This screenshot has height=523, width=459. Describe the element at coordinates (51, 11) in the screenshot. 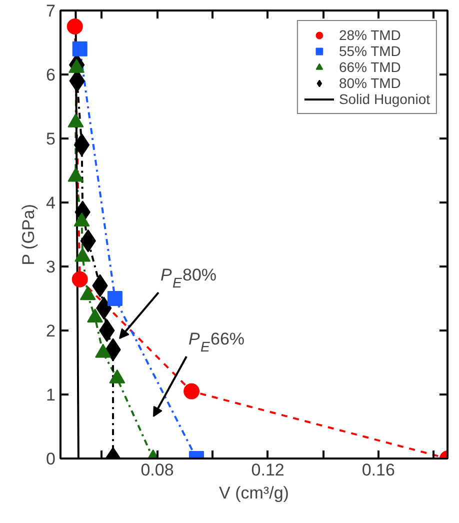

I see `y-tick-label: 7` at that location.